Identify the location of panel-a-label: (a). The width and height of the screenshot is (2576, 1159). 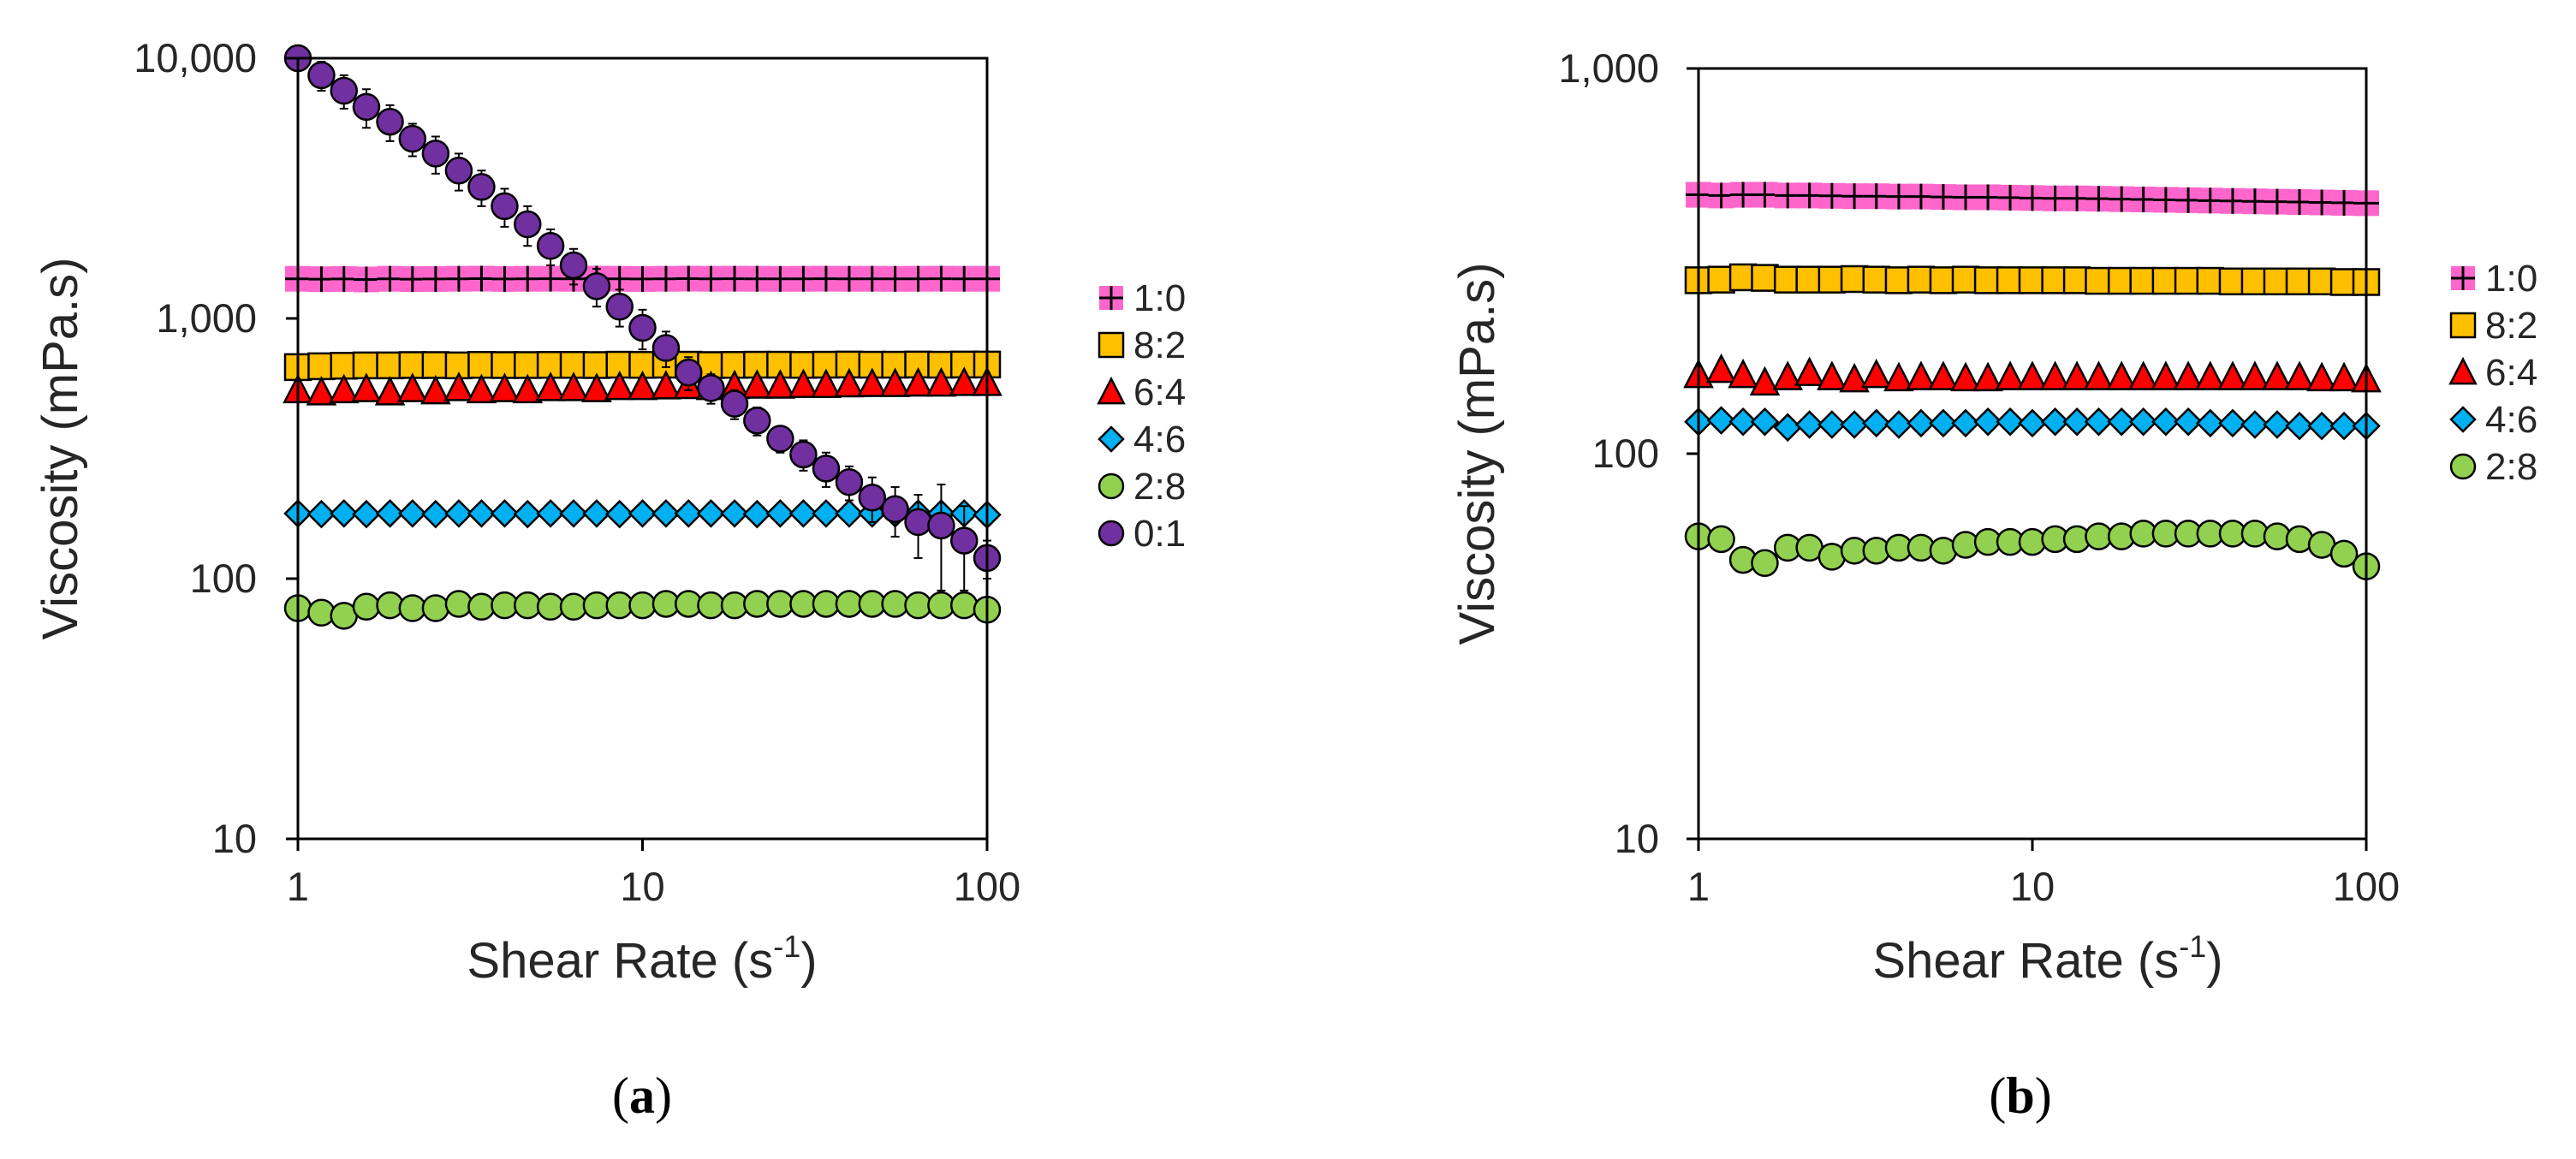
(642, 1095).